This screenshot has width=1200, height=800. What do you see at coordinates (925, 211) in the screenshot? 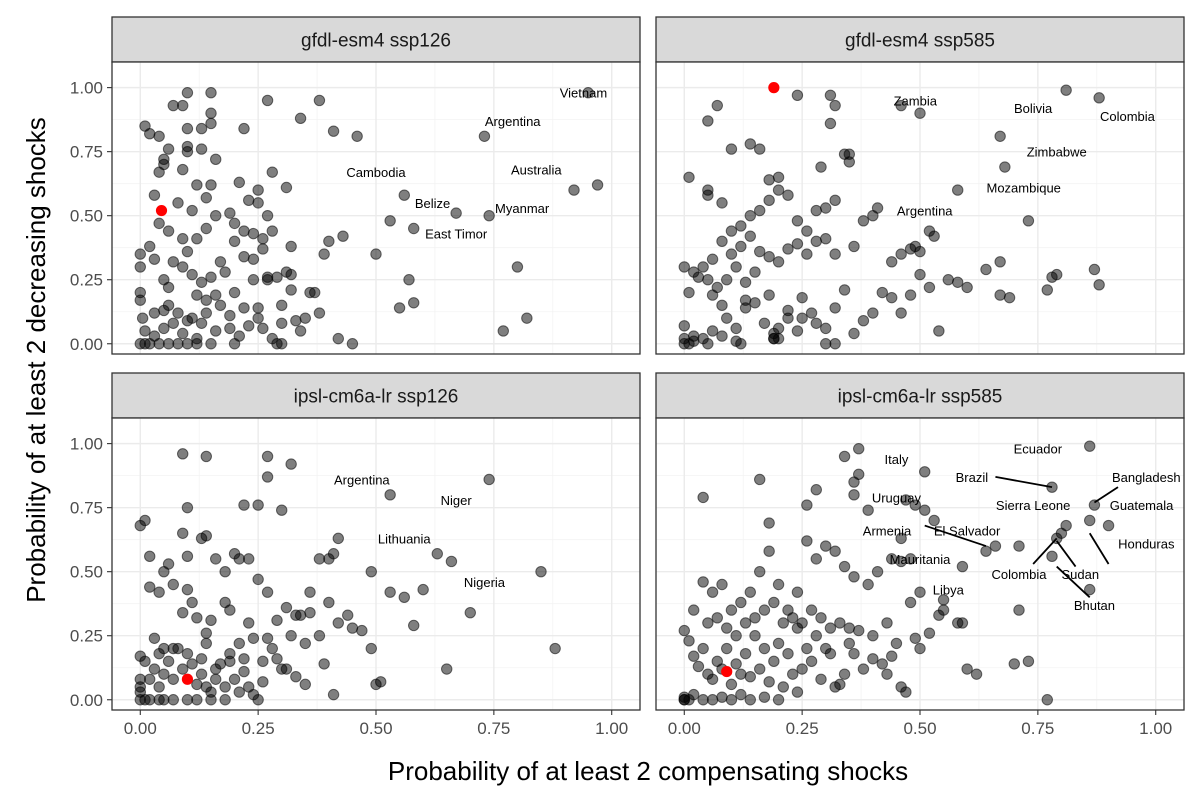
I see `point-label: Argentina` at bounding box center [925, 211].